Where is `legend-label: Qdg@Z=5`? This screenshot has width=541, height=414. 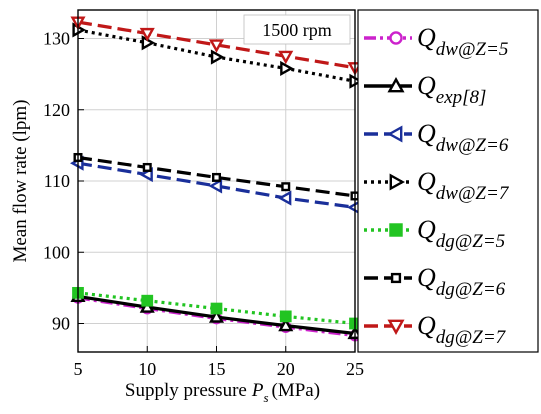 legend-label: Qdg@Z=5 is located at coordinates (461, 233).